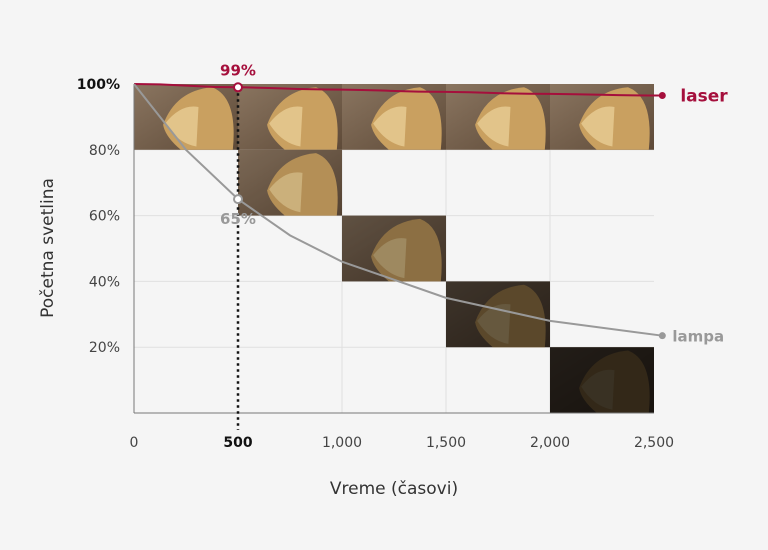 The height and width of the screenshot is (550, 768). I want to click on x-axis-label: Vreme (časovi), so click(394, 489).